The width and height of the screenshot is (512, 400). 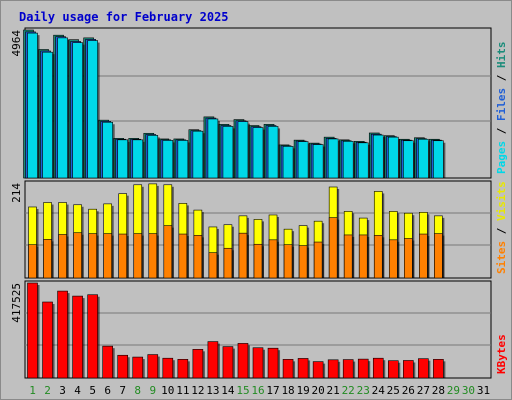 What do you see at coordinates (501, 354) in the screenshot?
I see `legend-kbytes: KBytes` at bounding box center [501, 354].